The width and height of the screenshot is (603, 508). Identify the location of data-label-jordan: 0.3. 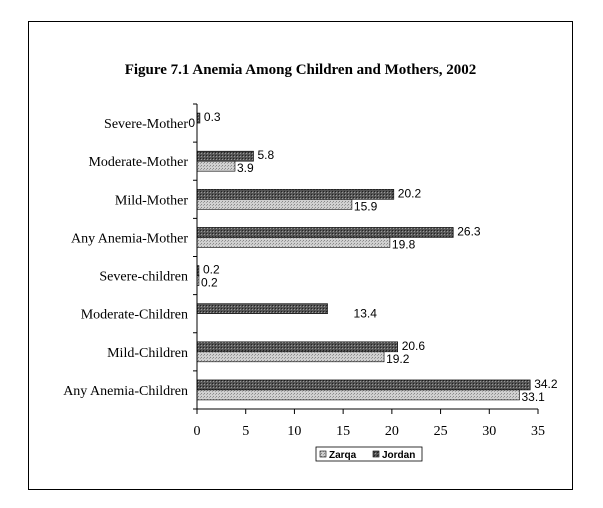
(212, 117).